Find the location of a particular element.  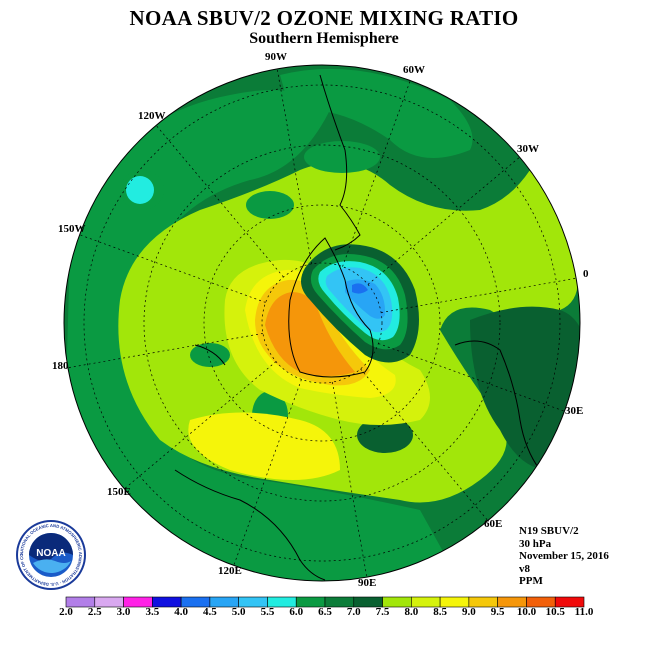

info-version: v8 is located at coordinates (524, 568).